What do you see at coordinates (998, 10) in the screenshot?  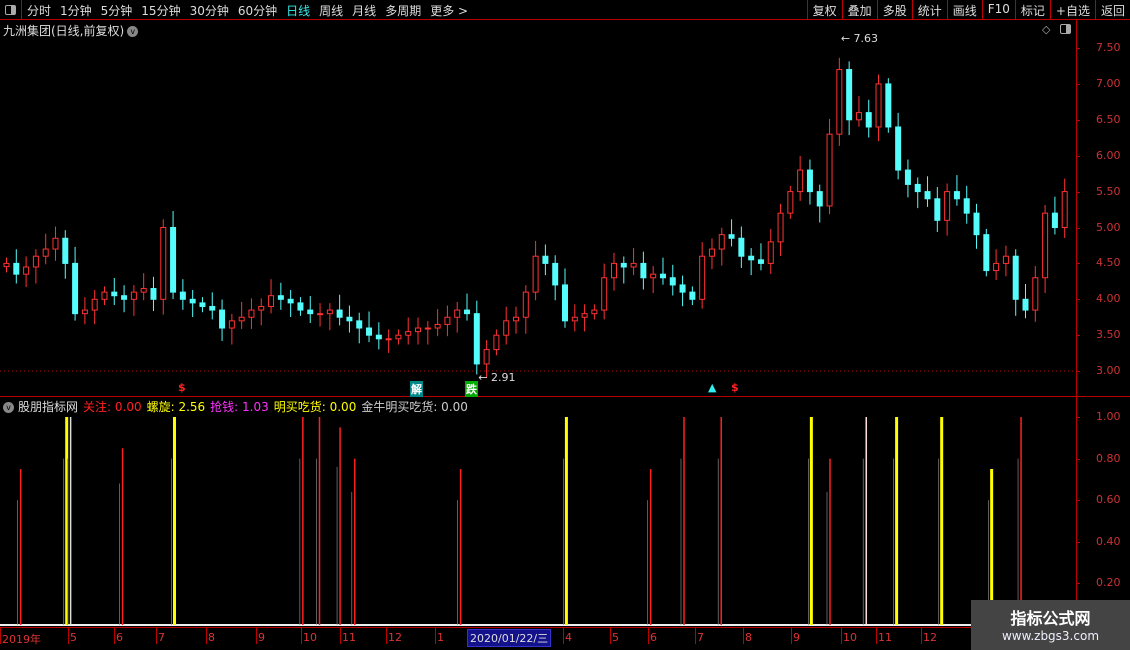 I see `toolbar-button-5: F10` at bounding box center [998, 10].